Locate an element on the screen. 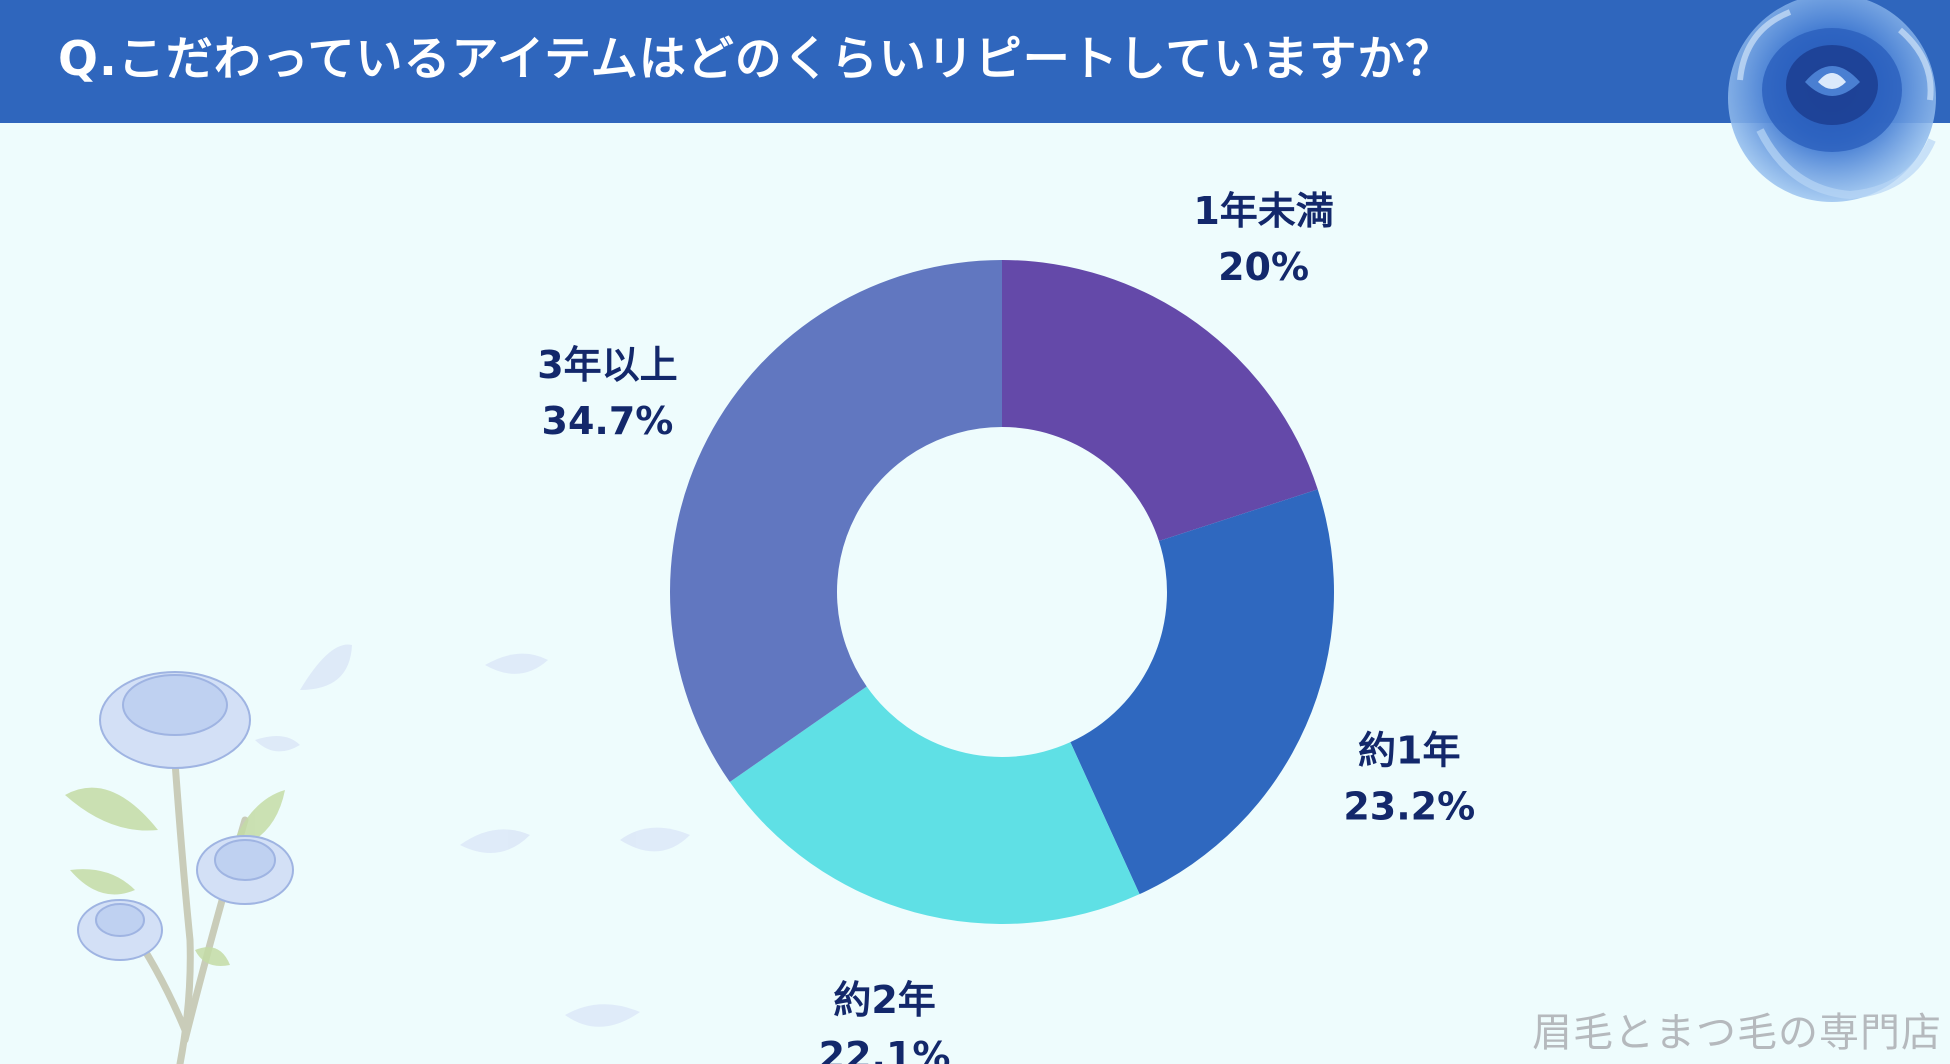 Image resolution: width=1950 pixels, height=1064 pixels. slice-label: 約2年 is located at coordinates (884, 1000).